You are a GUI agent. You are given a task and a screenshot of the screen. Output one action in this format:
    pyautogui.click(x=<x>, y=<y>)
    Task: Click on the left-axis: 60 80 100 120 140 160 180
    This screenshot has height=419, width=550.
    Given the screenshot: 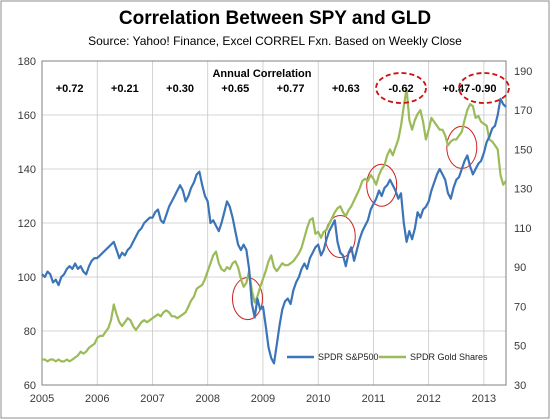 What is the action you would take?
    pyautogui.click(x=27, y=224)
    